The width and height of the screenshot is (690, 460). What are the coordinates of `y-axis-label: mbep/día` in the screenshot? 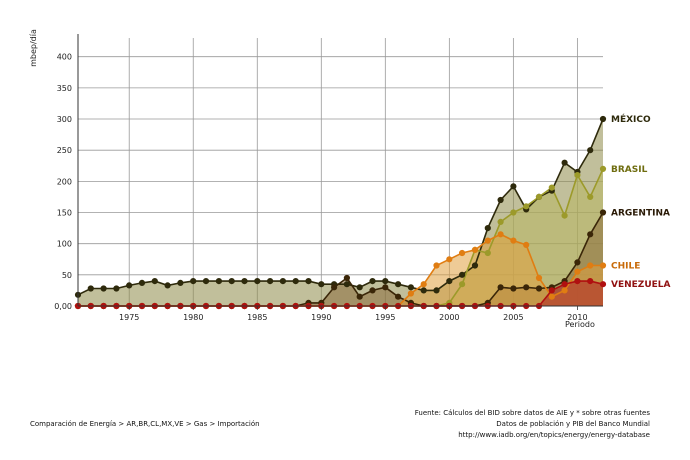 It's located at (33, 48).